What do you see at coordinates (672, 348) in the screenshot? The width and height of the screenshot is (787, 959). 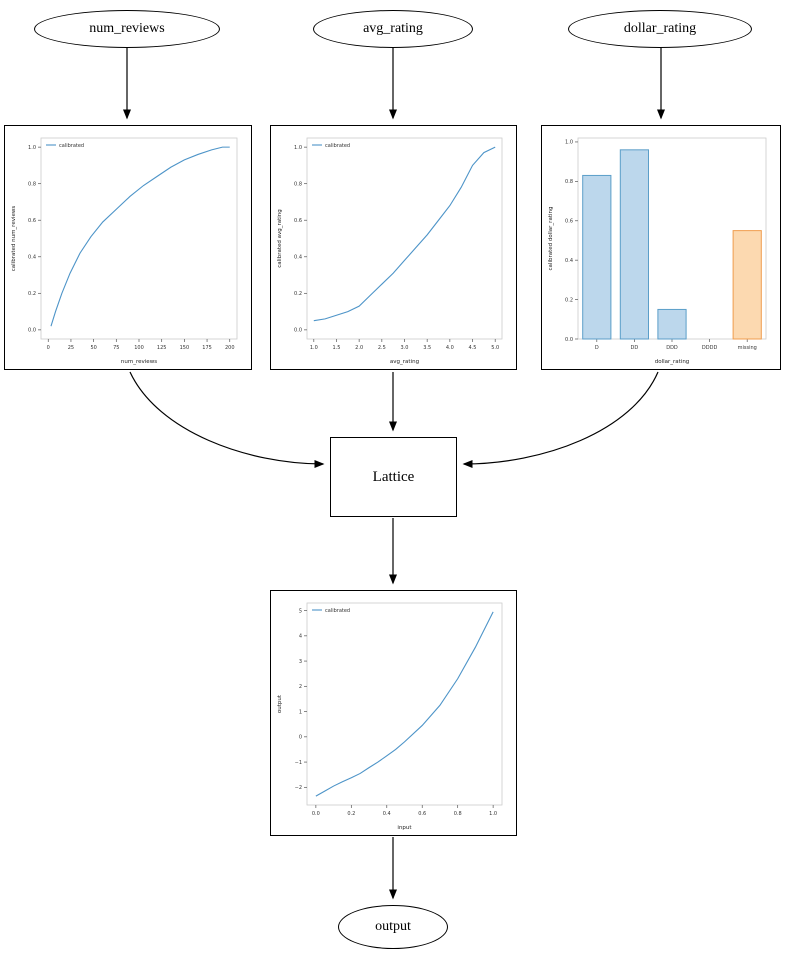 I see `svg-text: DDD` at bounding box center [672, 348].